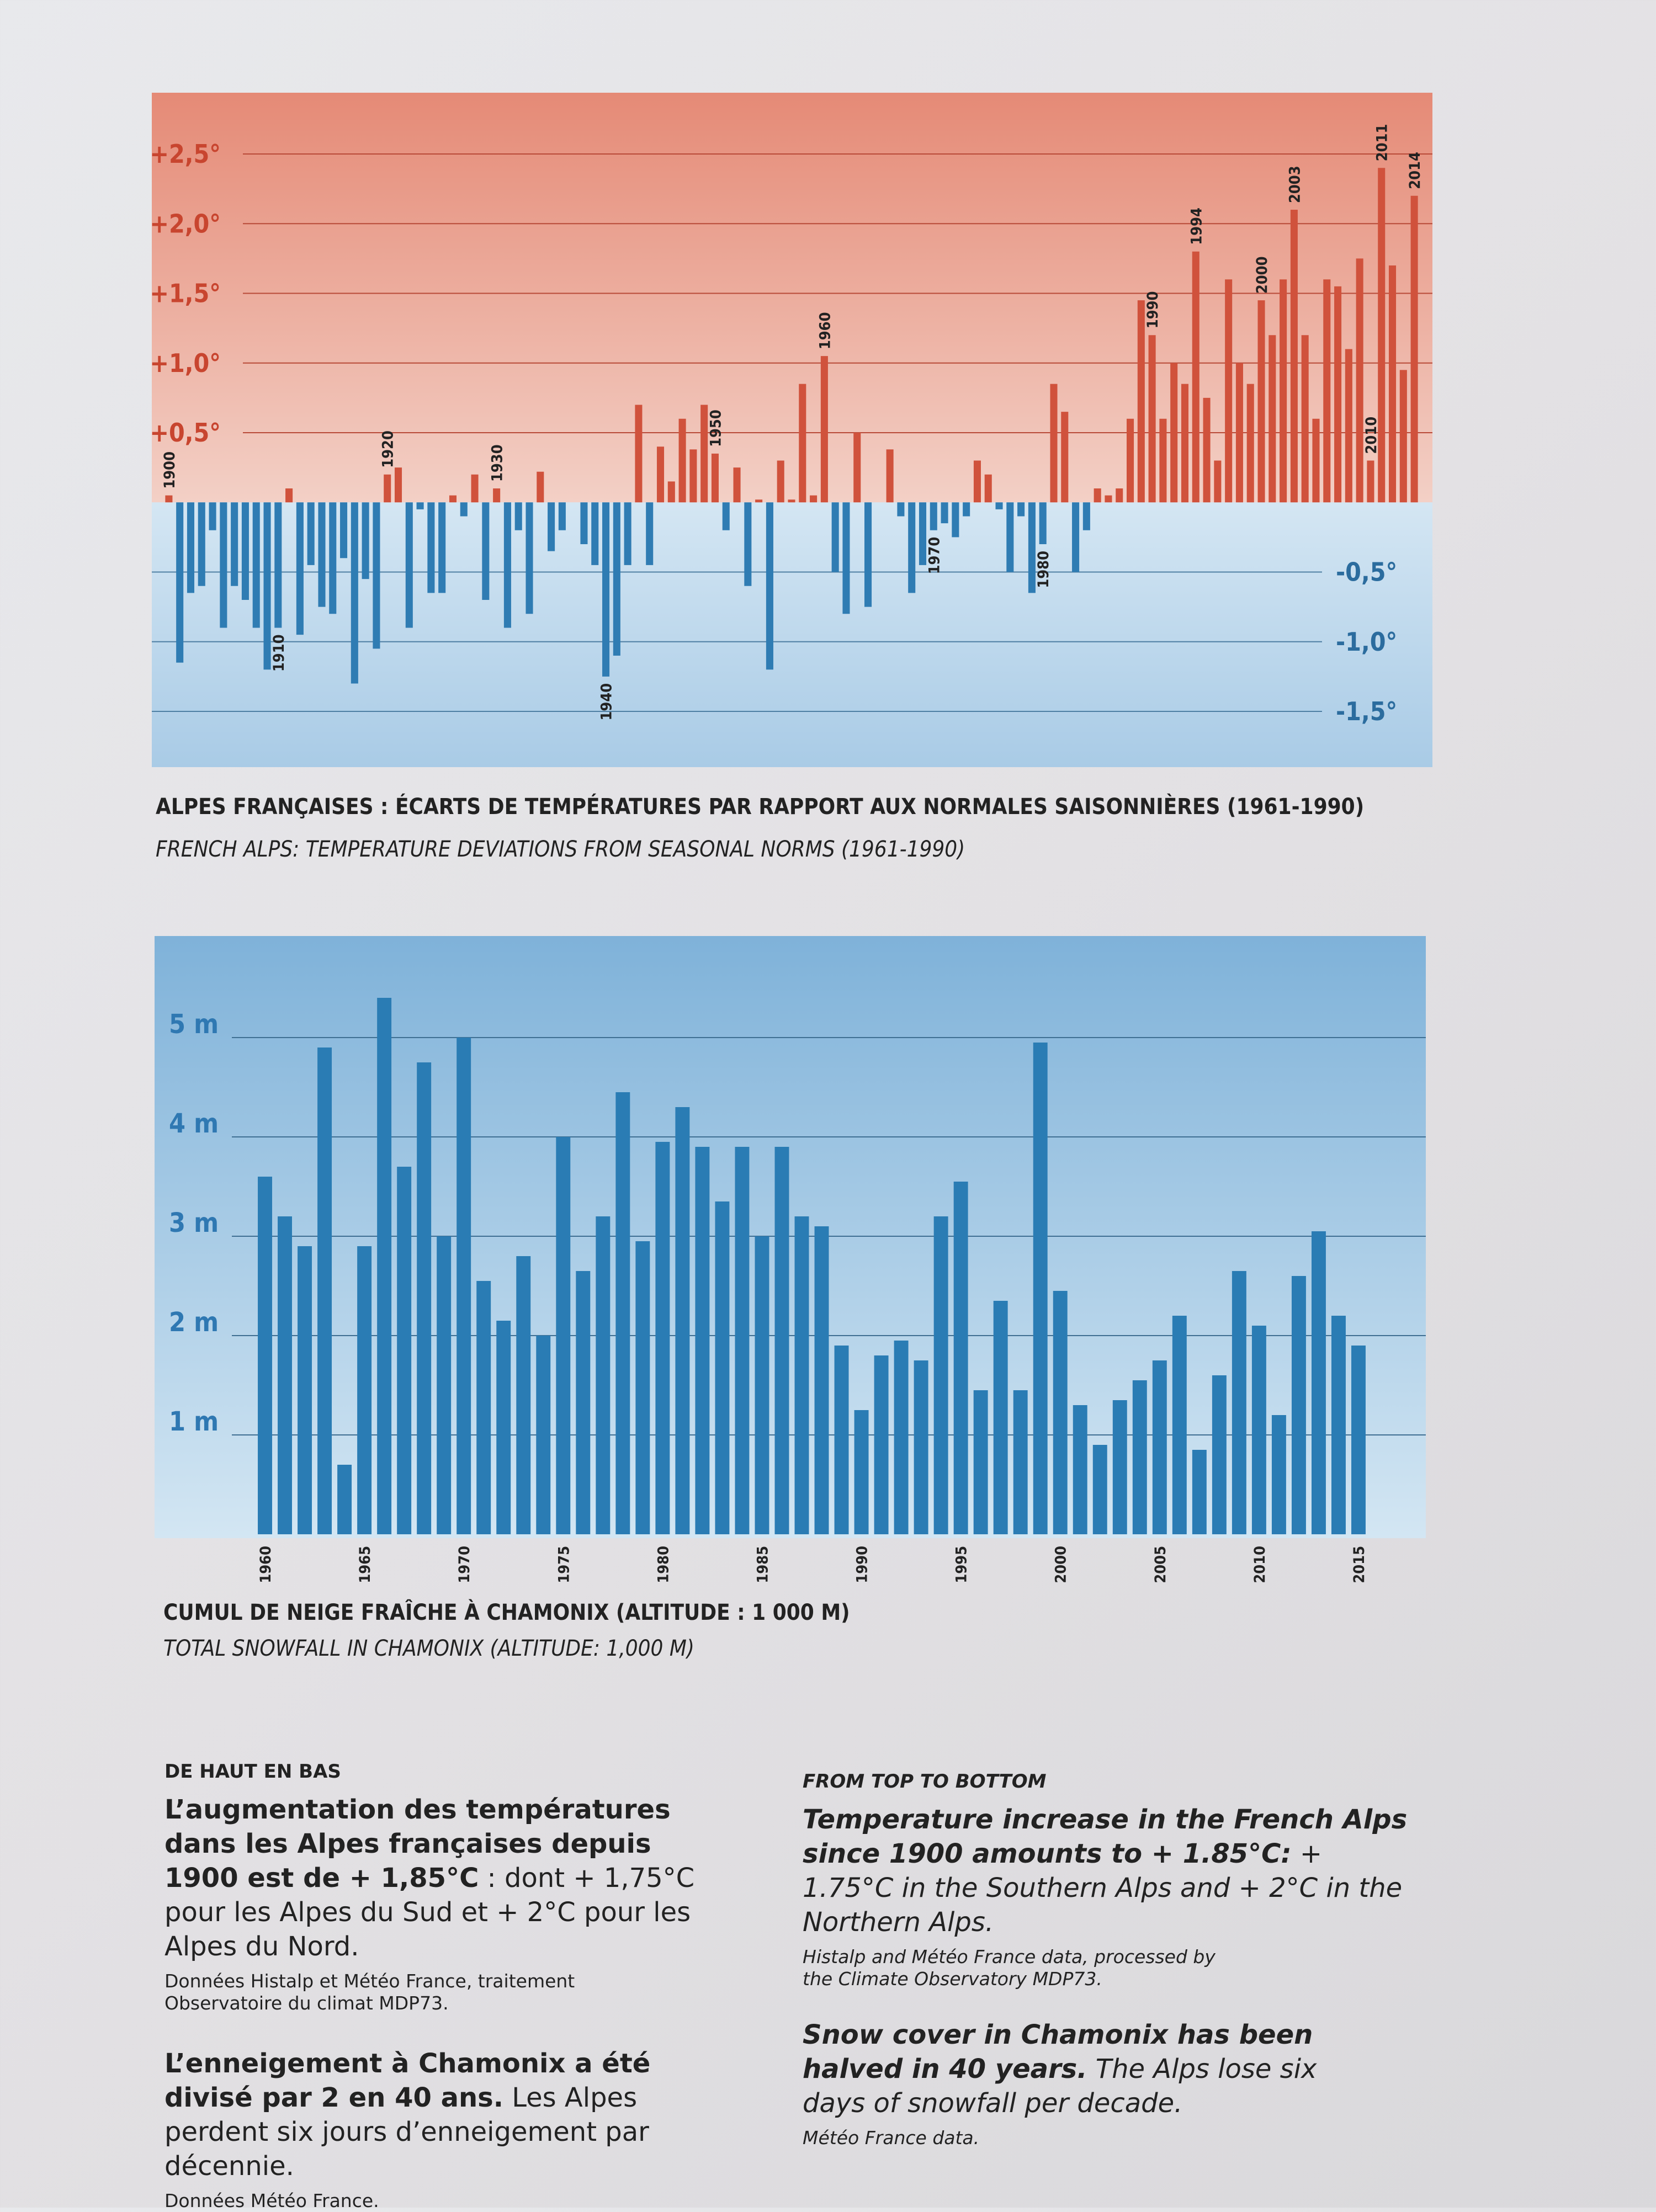 This screenshot has width=1656, height=2212. What do you see at coordinates (1197, 227) in the screenshot?
I see `x-tick-label: 1994` at bounding box center [1197, 227].